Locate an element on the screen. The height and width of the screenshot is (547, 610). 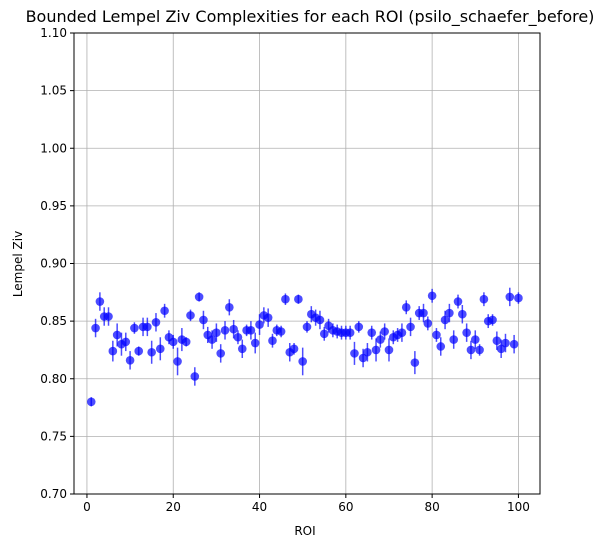
x-tick-label: 100 is located at coordinates (518, 507).